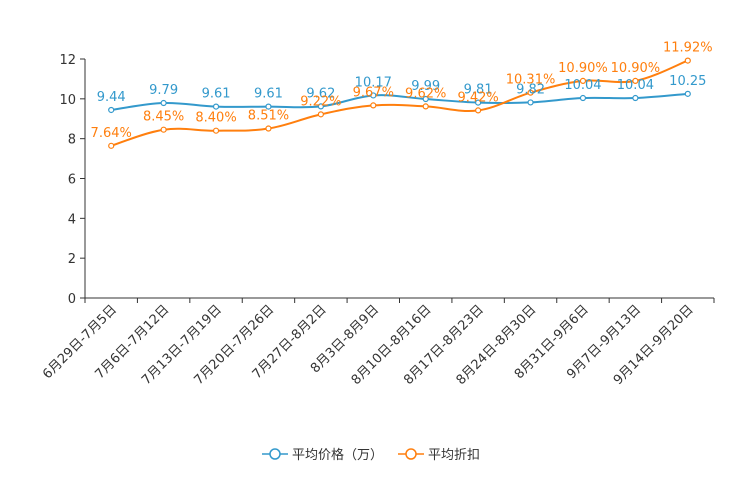  I want to click on data-label-discount: 10.31%, so click(531, 80).